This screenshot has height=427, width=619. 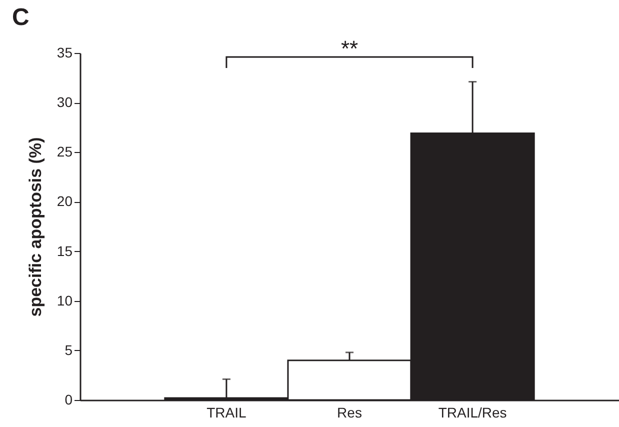 I want to click on y-tick-label: 10, so click(x=64, y=300).